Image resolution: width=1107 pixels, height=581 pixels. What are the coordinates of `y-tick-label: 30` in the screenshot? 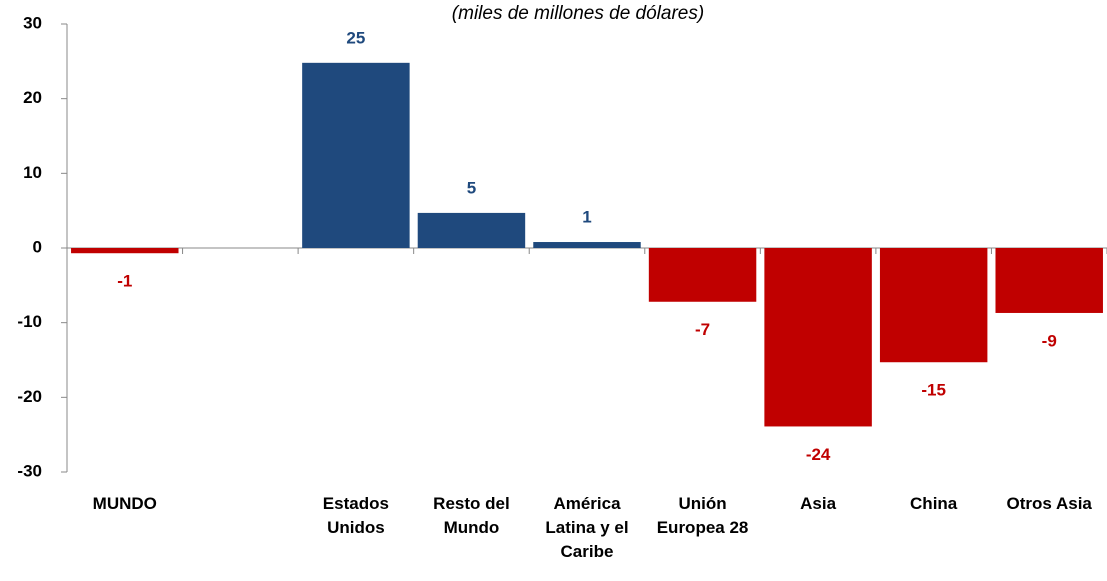 It's located at (32, 22).